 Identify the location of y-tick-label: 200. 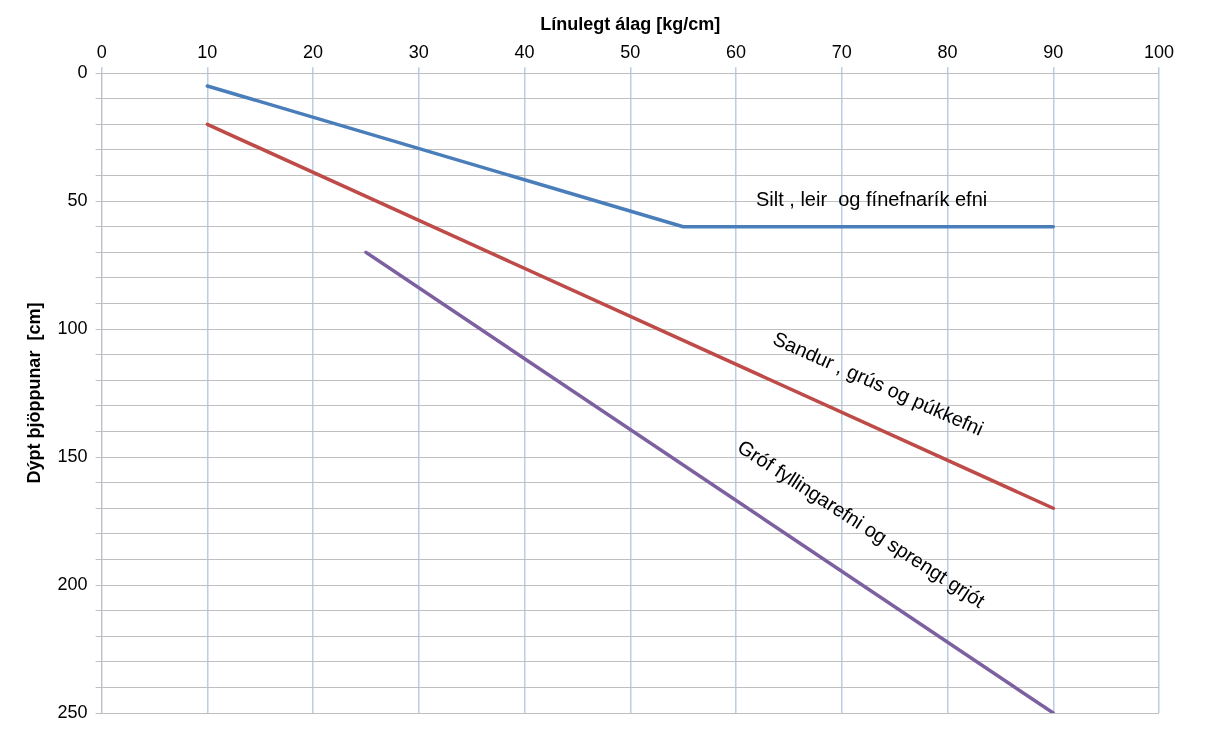
(72, 584).